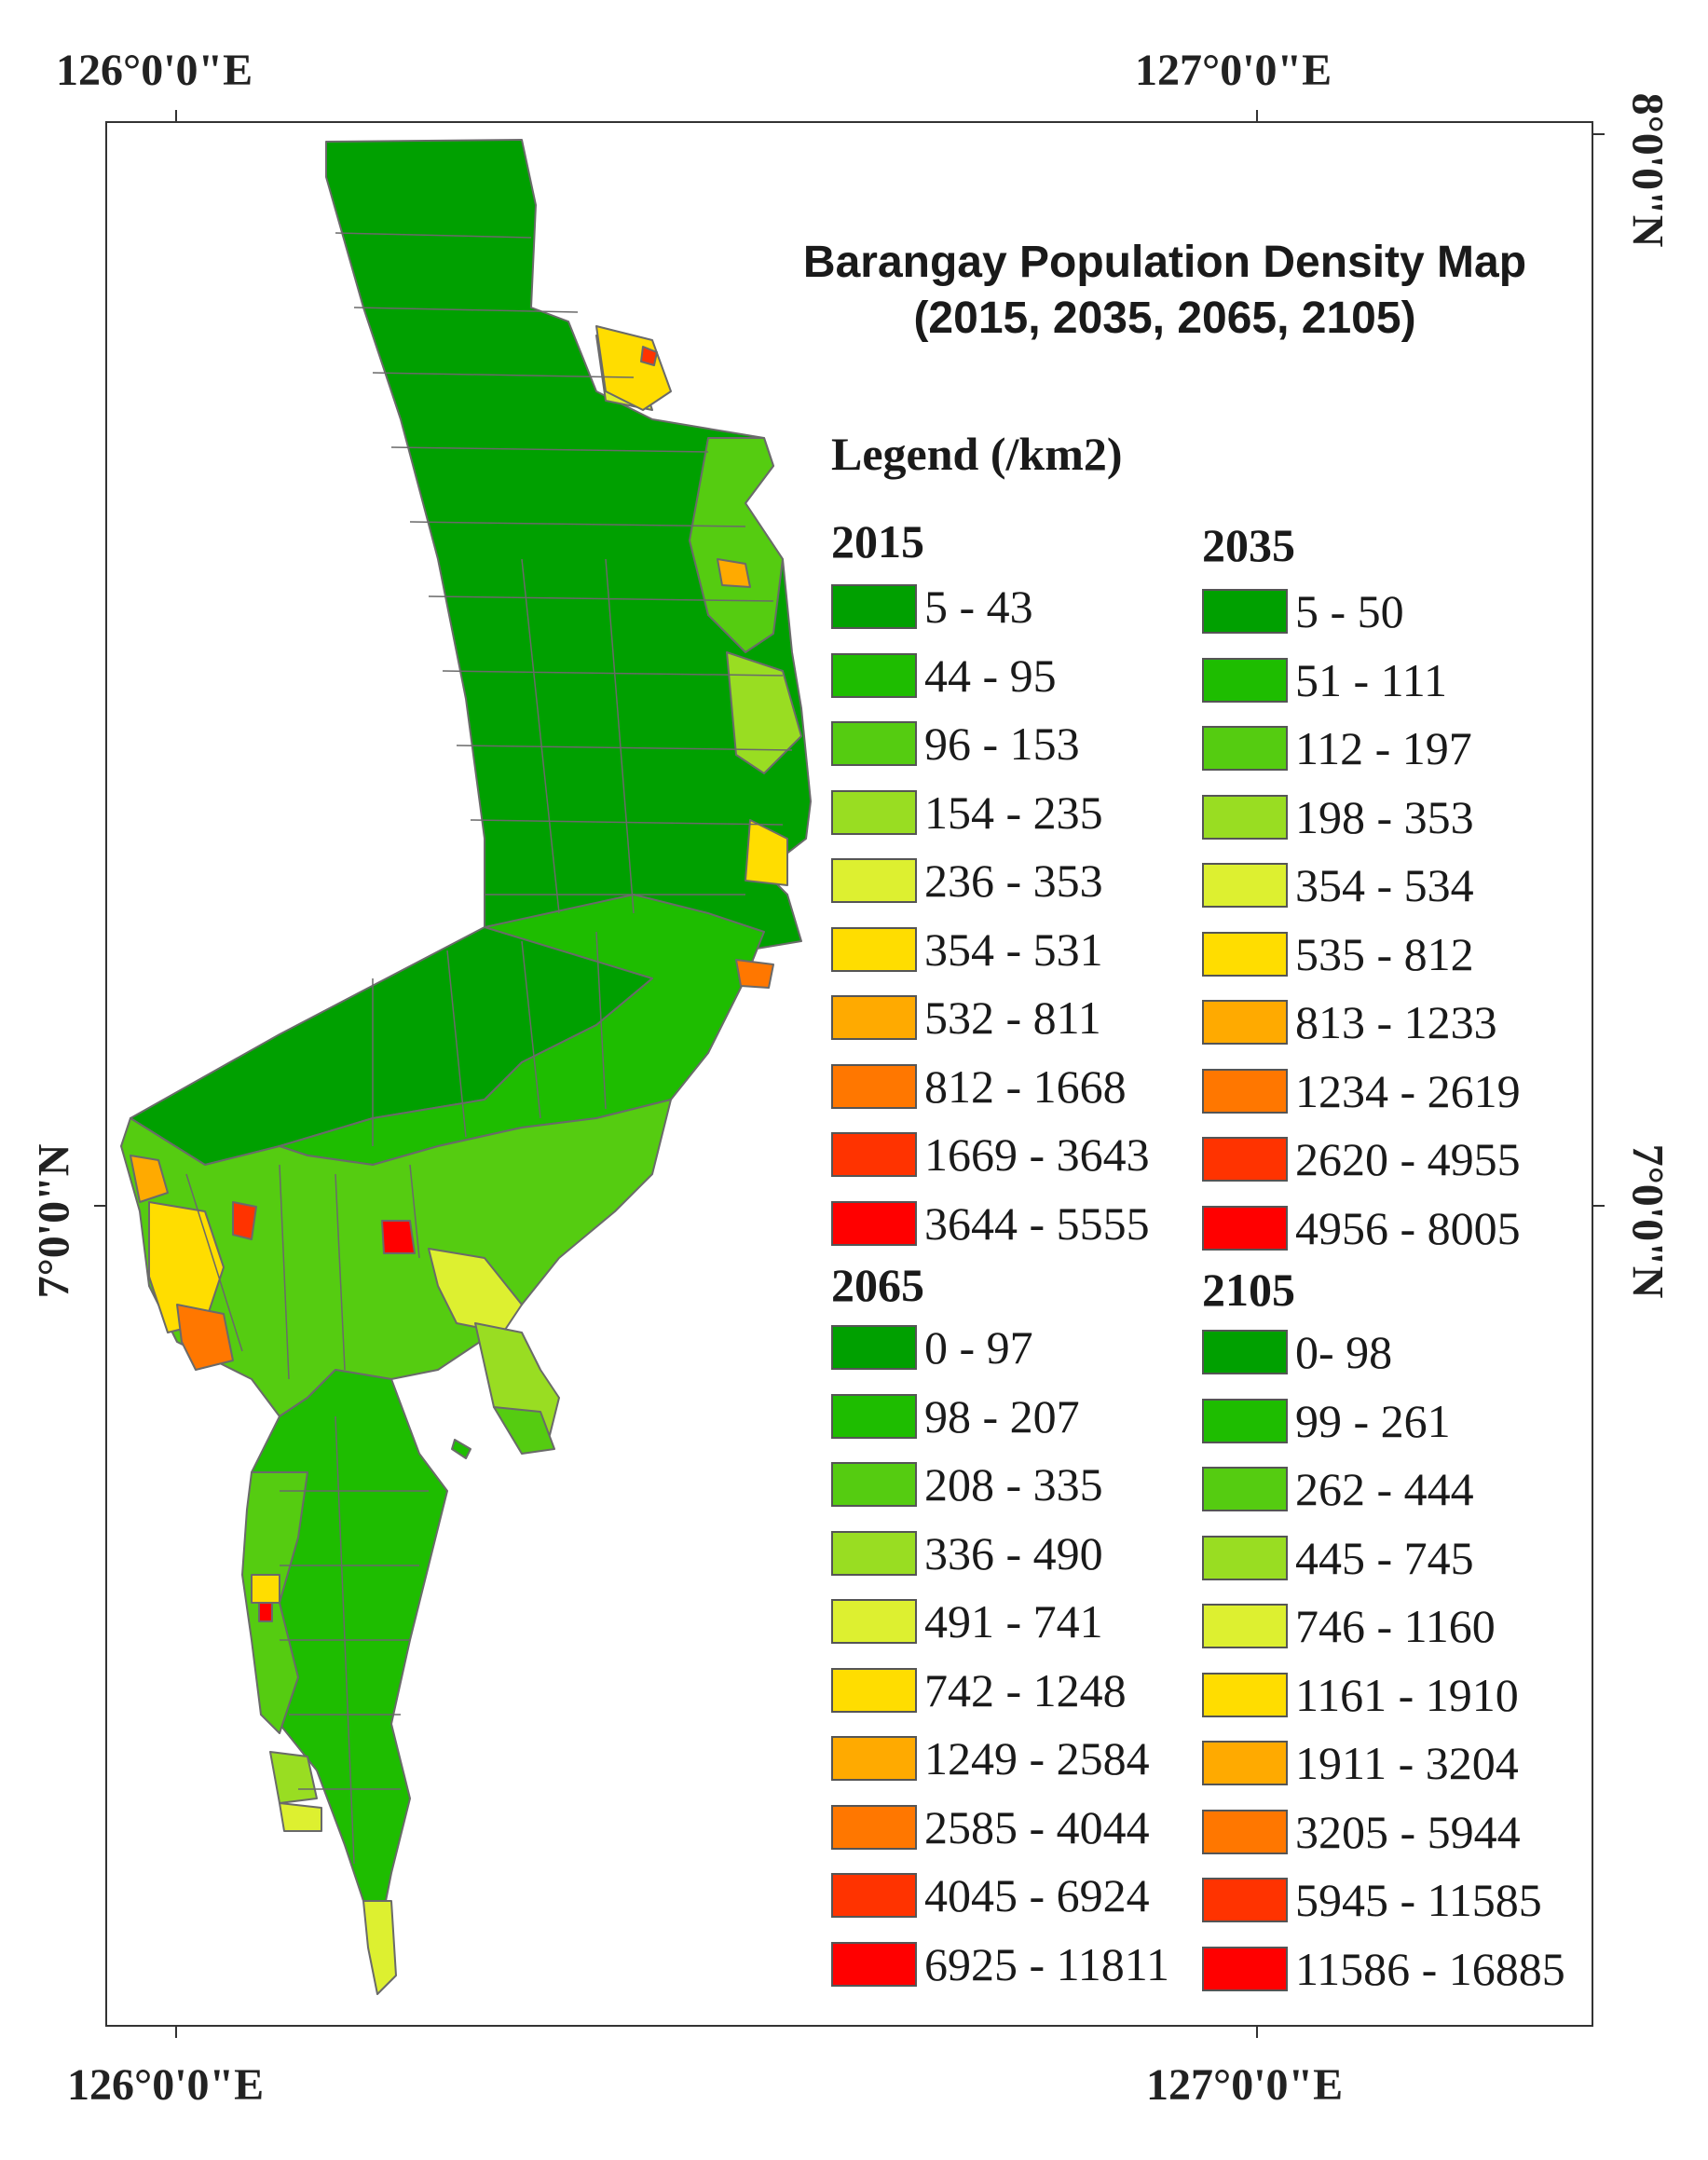 This screenshot has width=1708, height=2160. Describe the element at coordinates (1025, 1086) in the screenshot. I see `legend-range-label: 812 - 1668` at that location.